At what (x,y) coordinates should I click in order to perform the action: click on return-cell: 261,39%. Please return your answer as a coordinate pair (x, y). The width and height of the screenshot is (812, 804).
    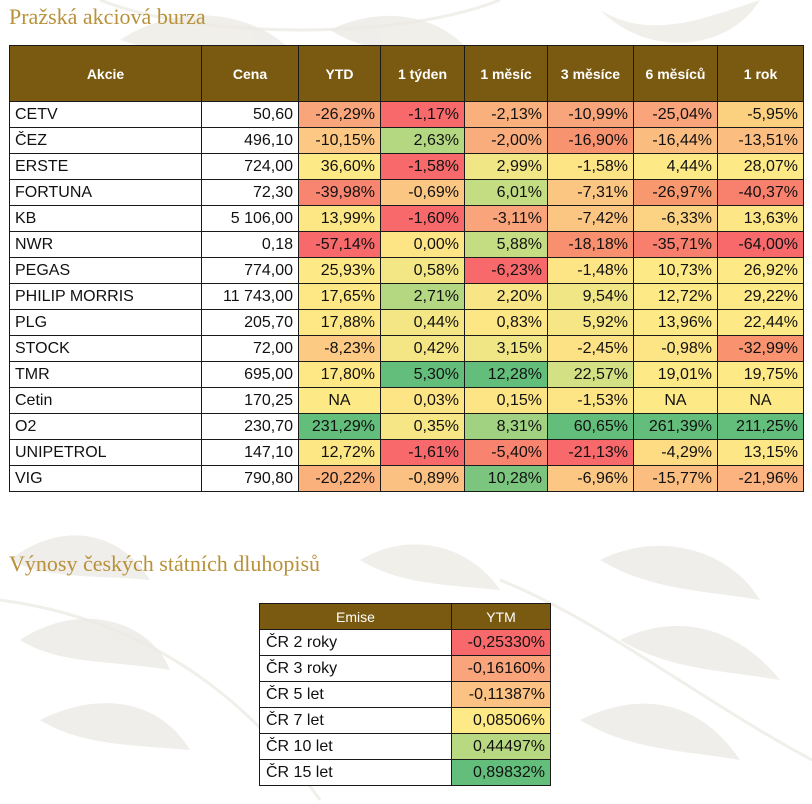
    Looking at the image, I should click on (675, 426).